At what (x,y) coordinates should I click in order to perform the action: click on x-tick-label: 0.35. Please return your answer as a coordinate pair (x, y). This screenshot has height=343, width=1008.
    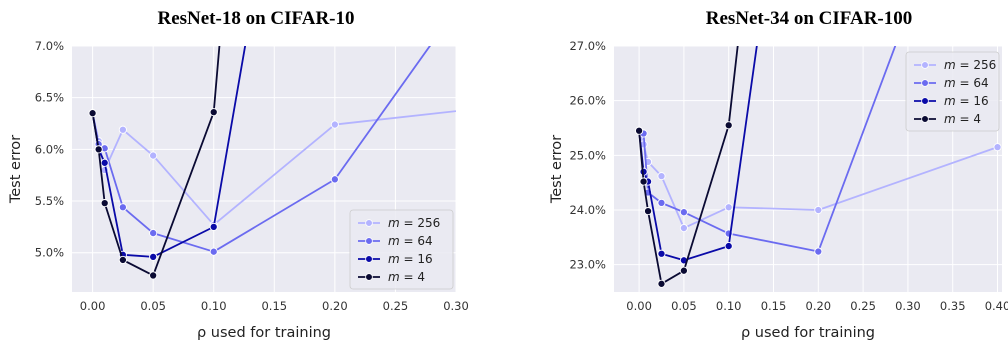
    Looking at the image, I should click on (953, 306).